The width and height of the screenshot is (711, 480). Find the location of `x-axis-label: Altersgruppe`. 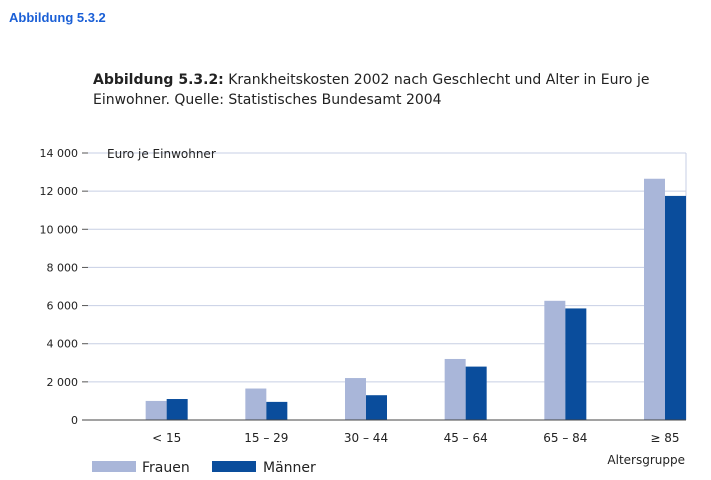

x-axis-label: Altersgruppe is located at coordinates (646, 460).